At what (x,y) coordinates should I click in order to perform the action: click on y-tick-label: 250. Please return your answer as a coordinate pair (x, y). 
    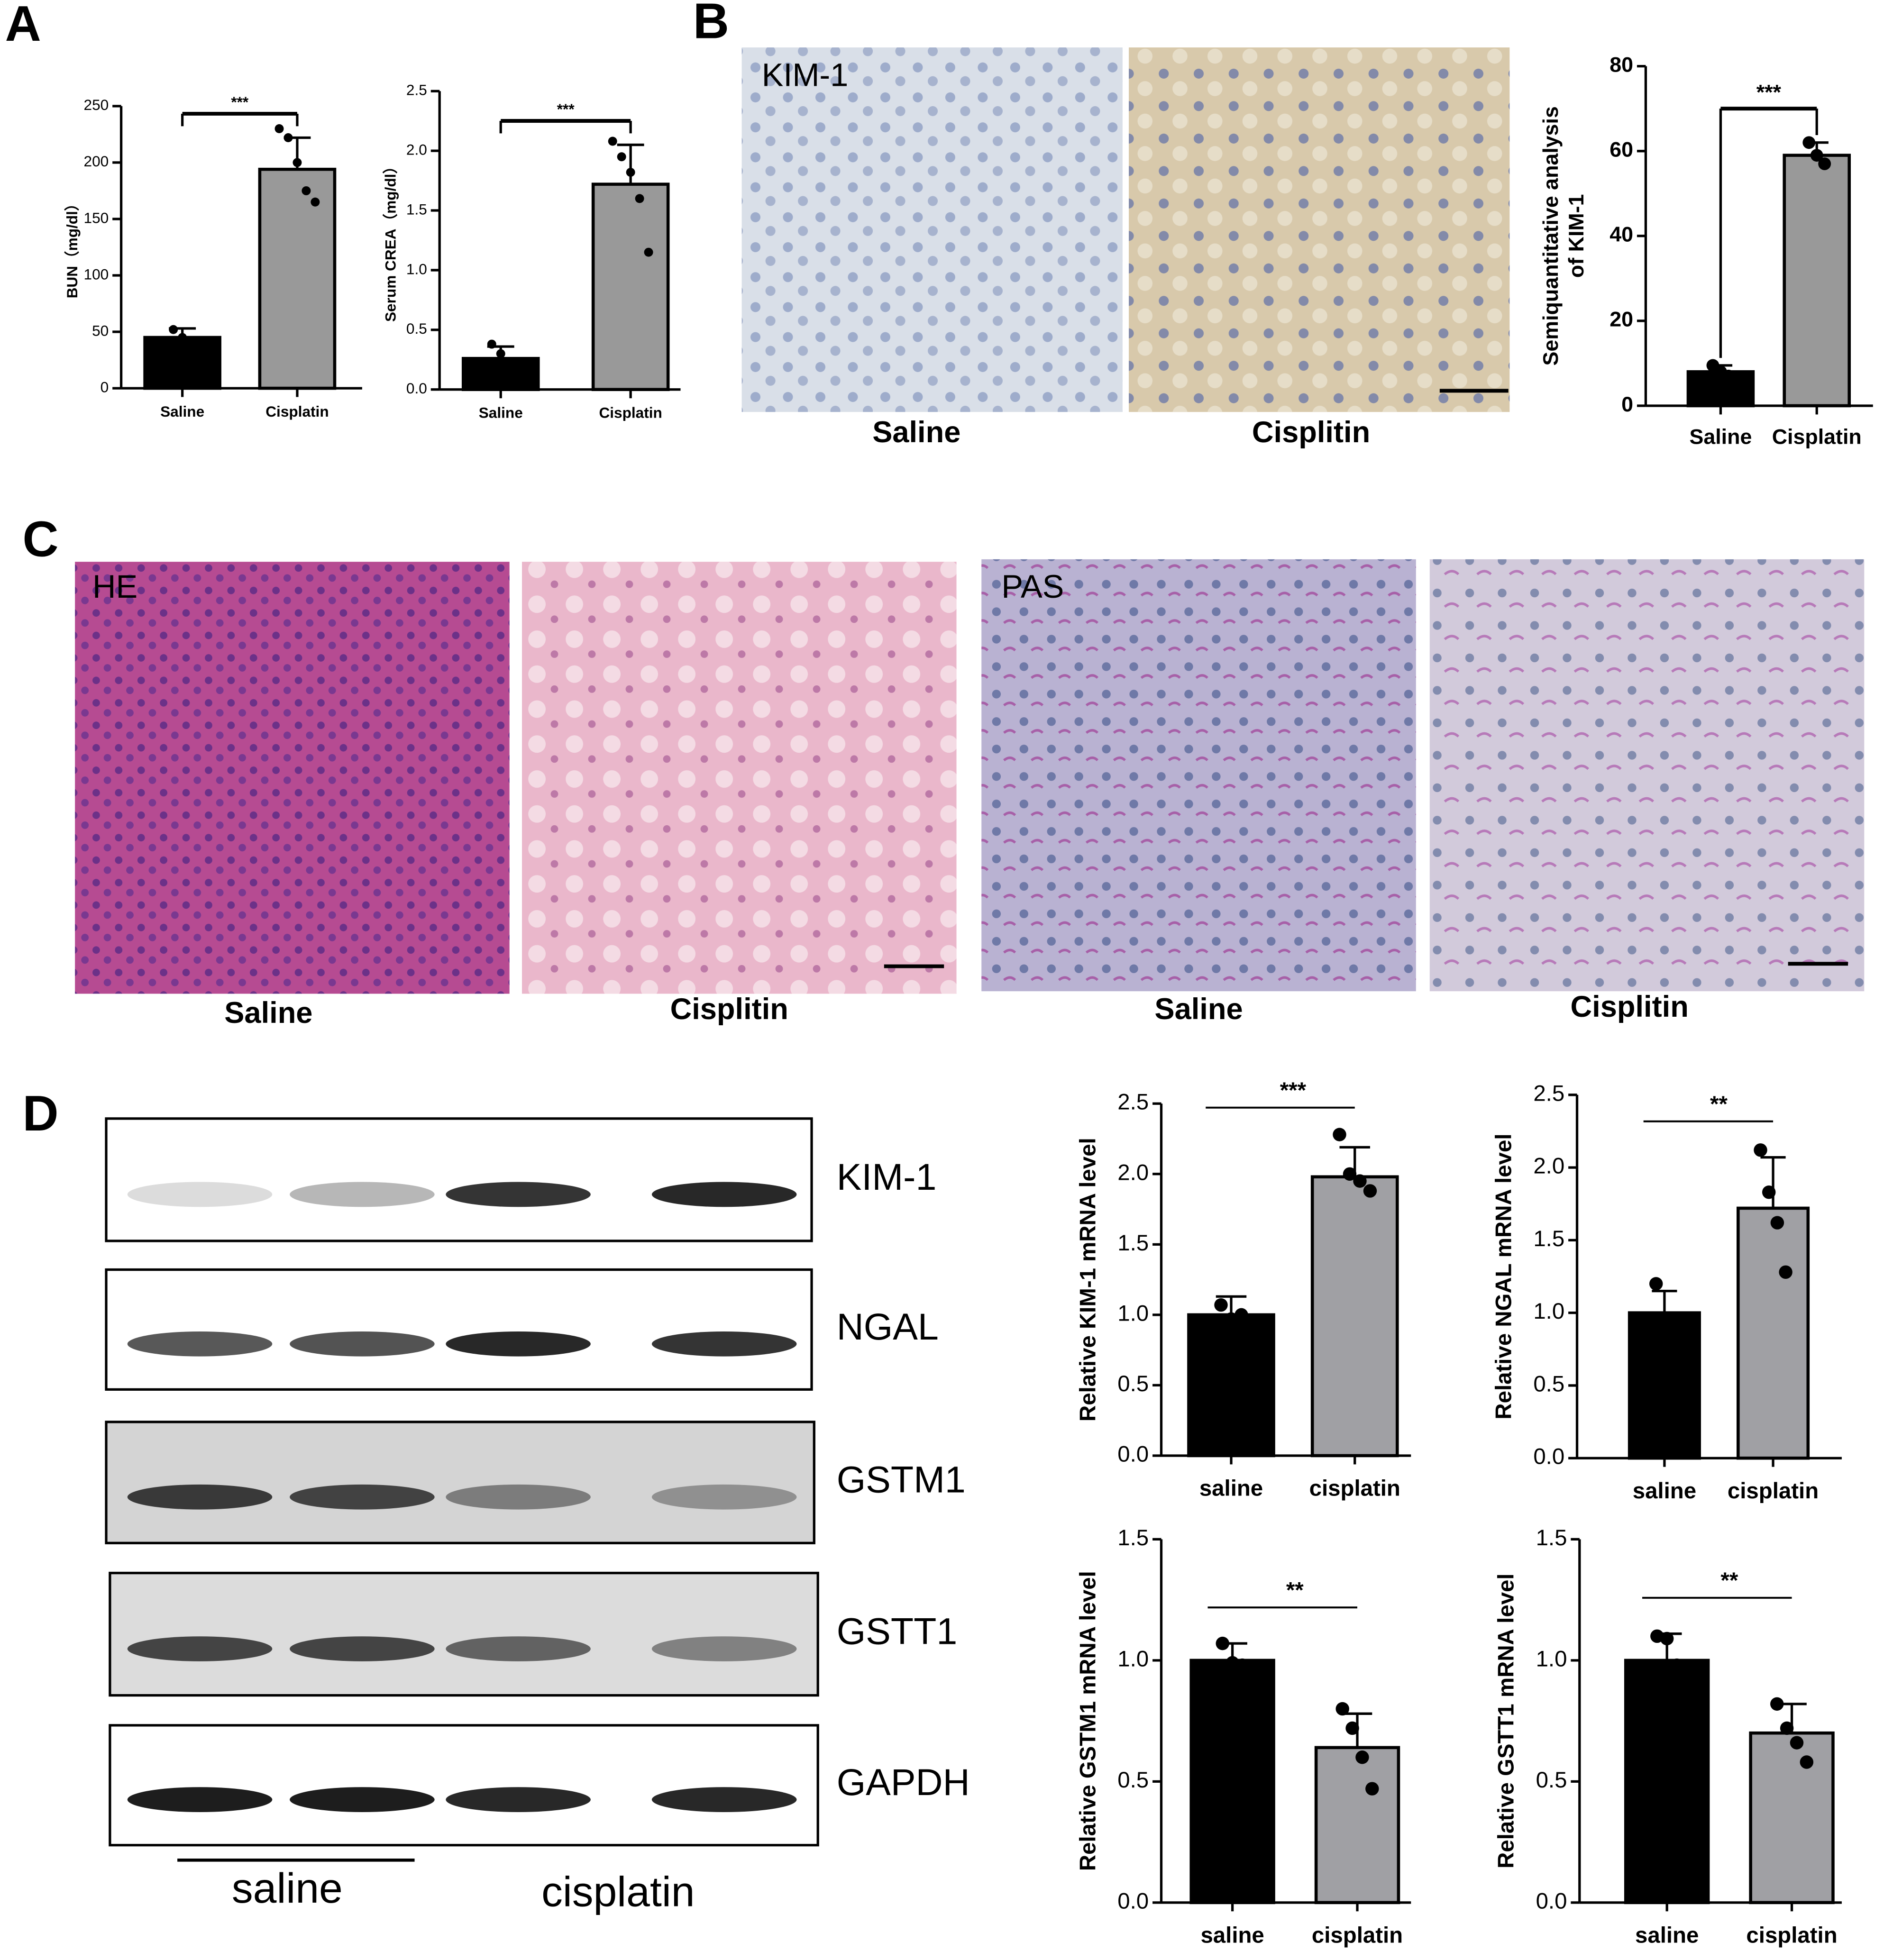
    Looking at the image, I should click on (96, 104).